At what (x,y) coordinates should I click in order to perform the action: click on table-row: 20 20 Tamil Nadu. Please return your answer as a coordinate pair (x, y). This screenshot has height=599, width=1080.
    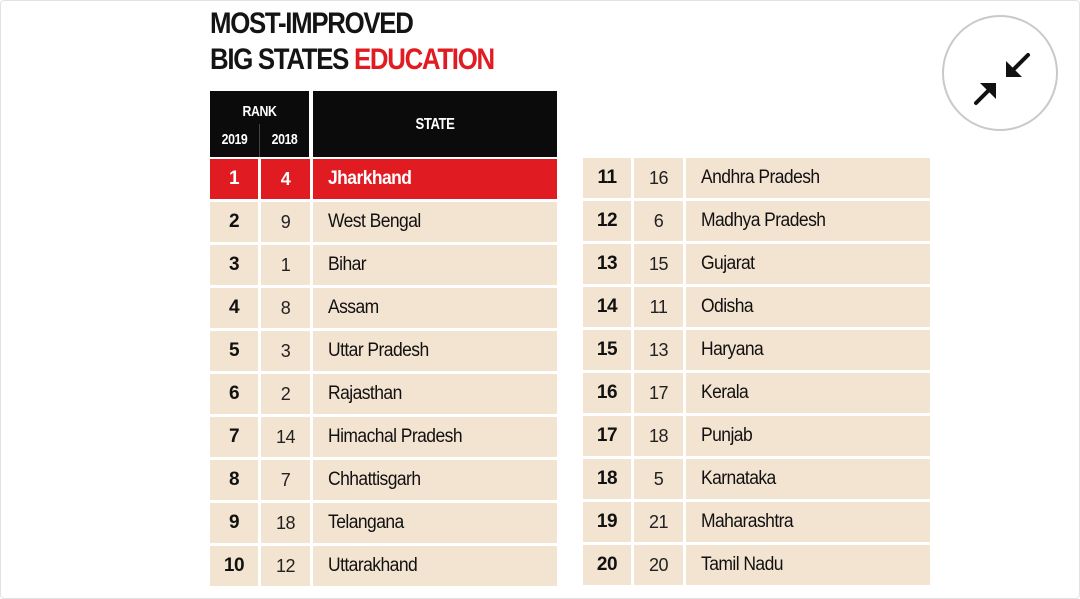
    Looking at the image, I should click on (756, 565).